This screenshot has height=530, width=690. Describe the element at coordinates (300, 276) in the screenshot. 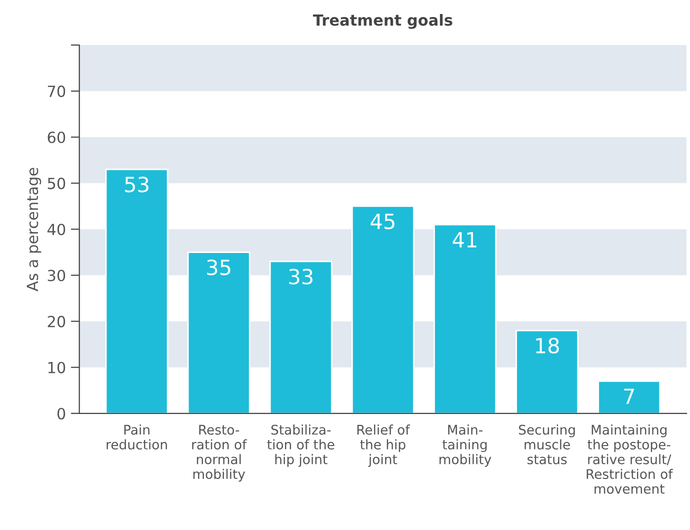

I see `data-label: 33` at that location.